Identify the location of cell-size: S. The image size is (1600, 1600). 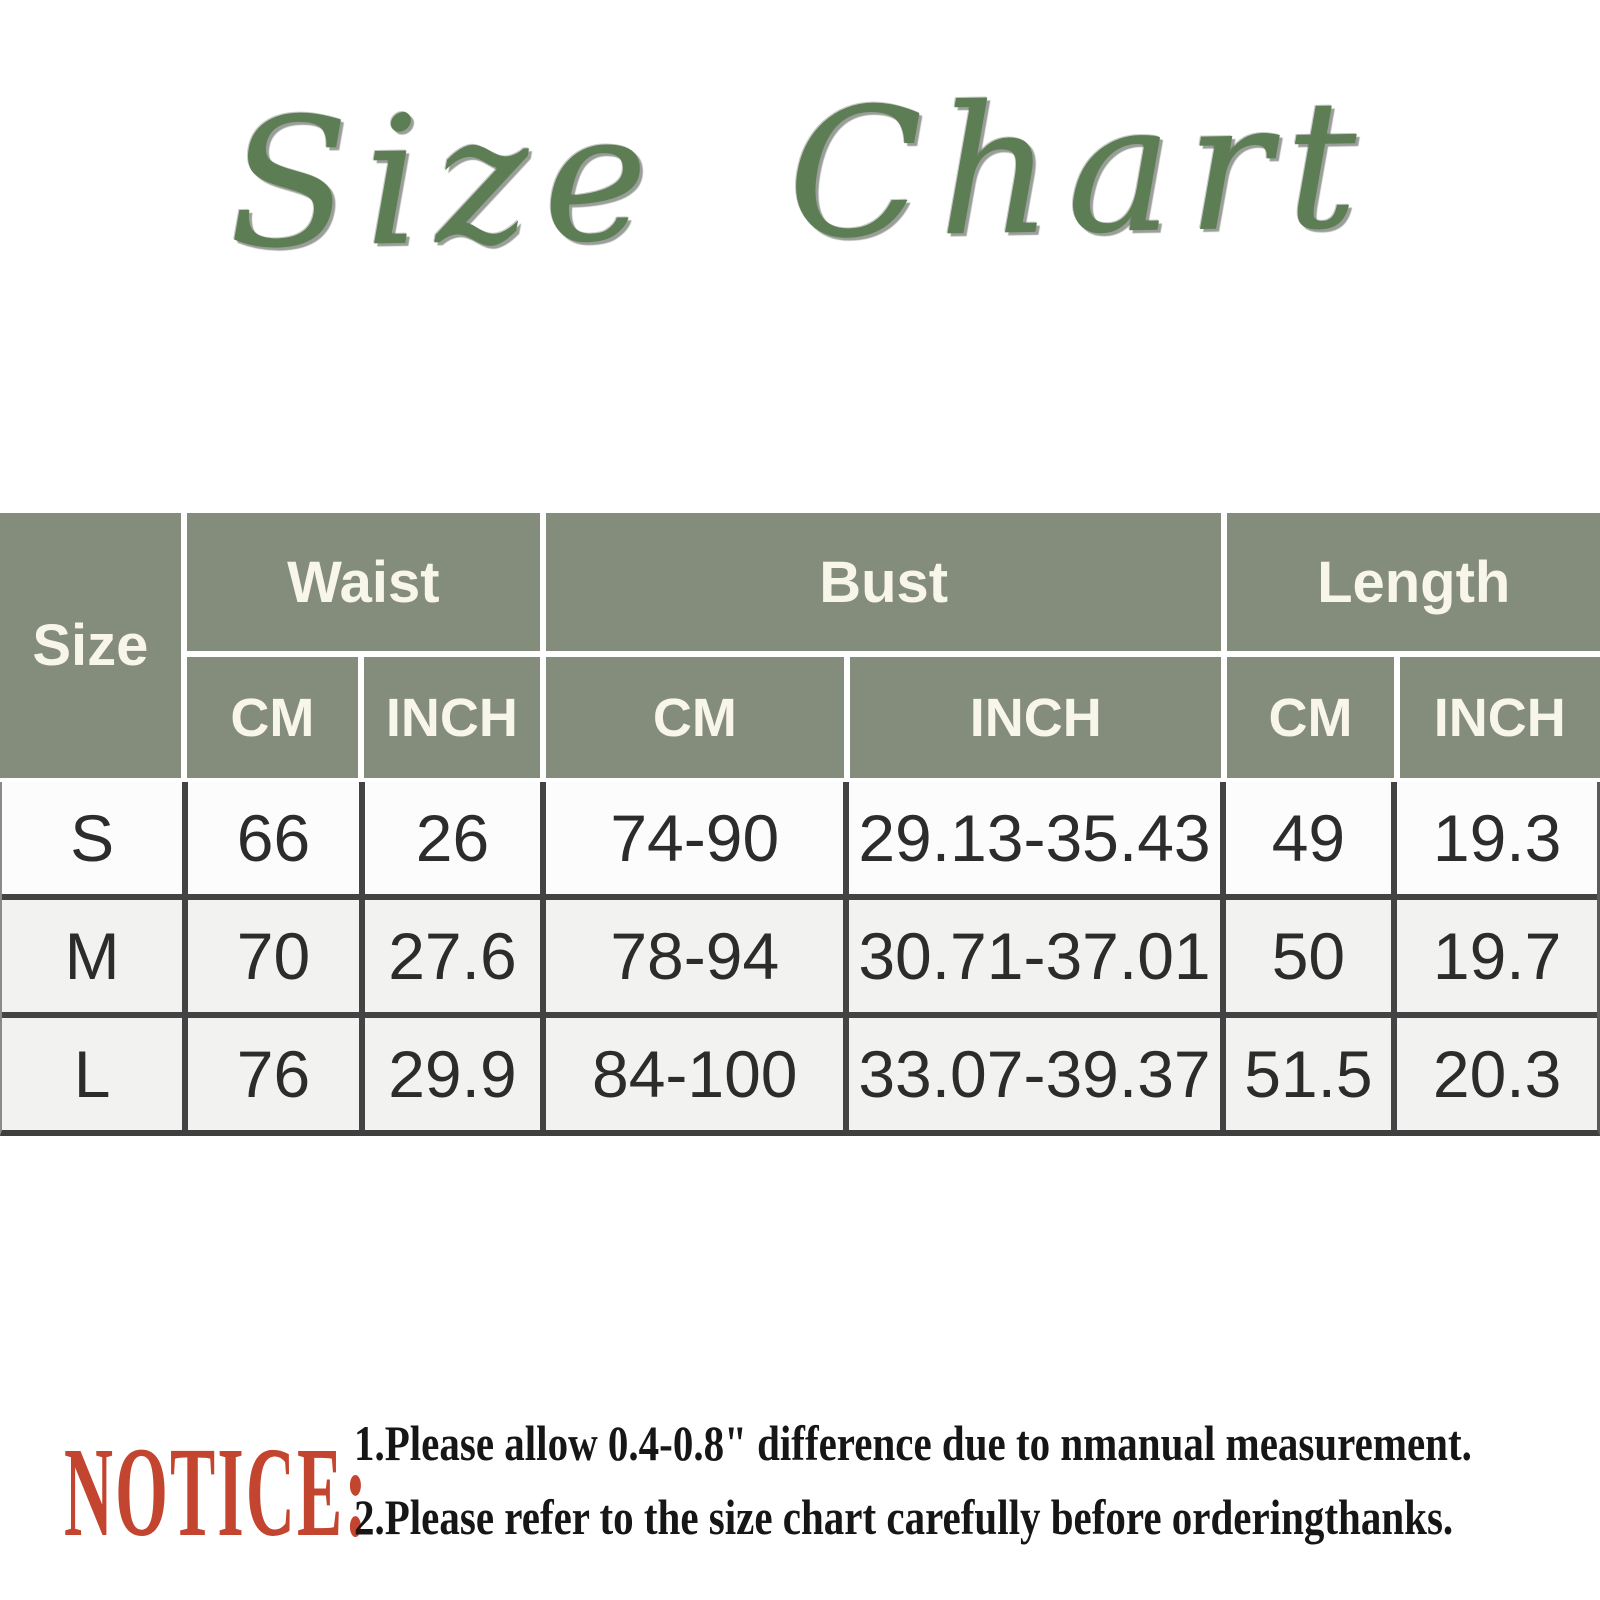
(92, 838).